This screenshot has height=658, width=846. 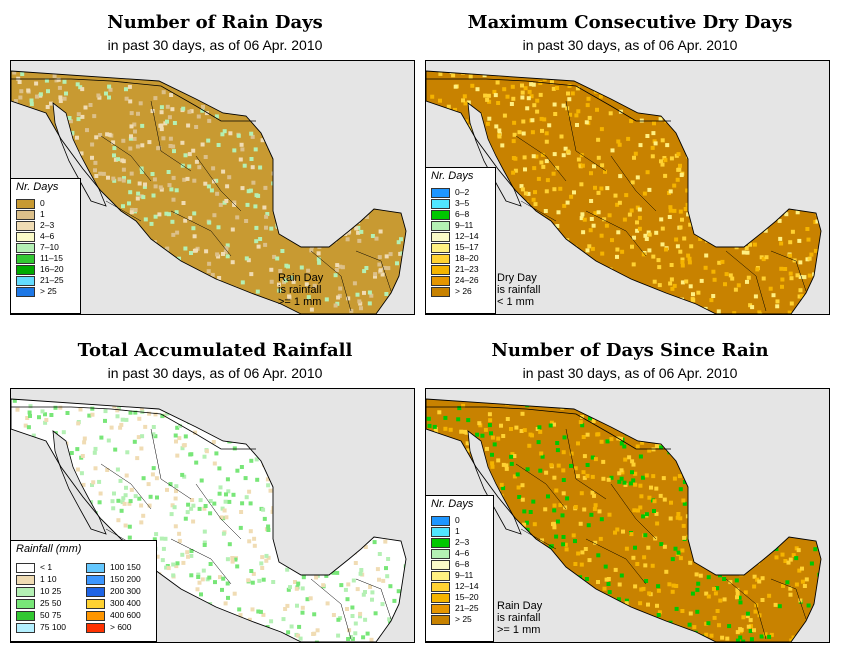 I want to click on legend-swatch, so click(x=95, y=568).